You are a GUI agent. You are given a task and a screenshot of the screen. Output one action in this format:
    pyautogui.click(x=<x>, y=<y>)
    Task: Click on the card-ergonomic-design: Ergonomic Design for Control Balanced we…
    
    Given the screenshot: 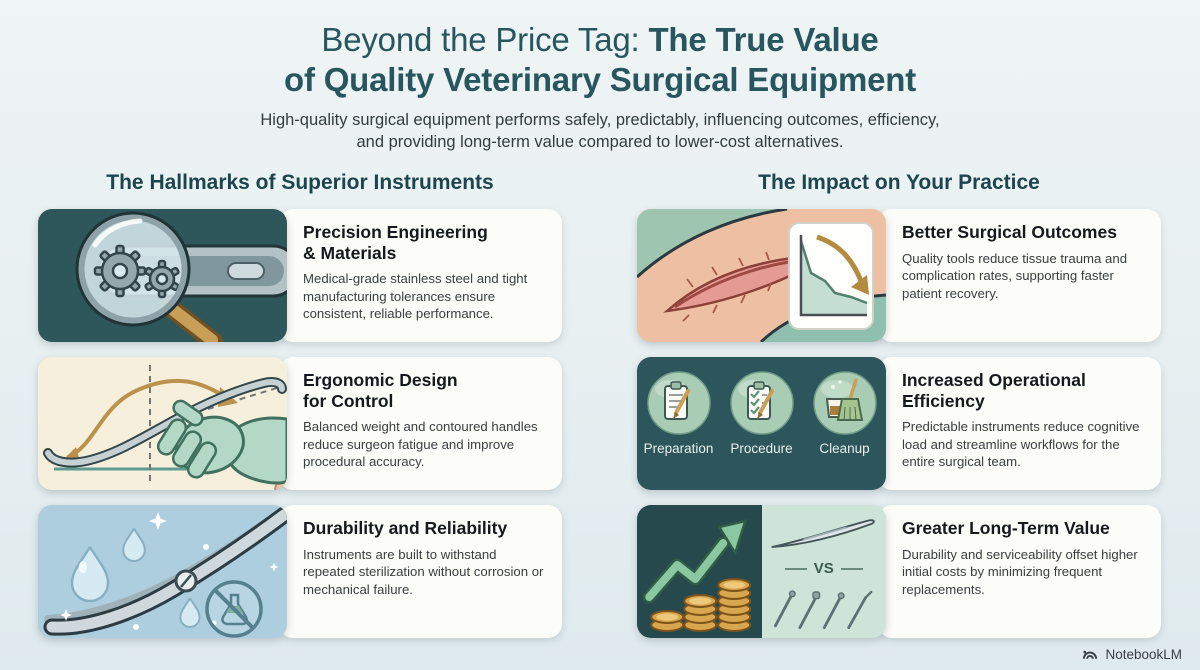 What is the action you would take?
    pyautogui.click(x=300, y=424)
    